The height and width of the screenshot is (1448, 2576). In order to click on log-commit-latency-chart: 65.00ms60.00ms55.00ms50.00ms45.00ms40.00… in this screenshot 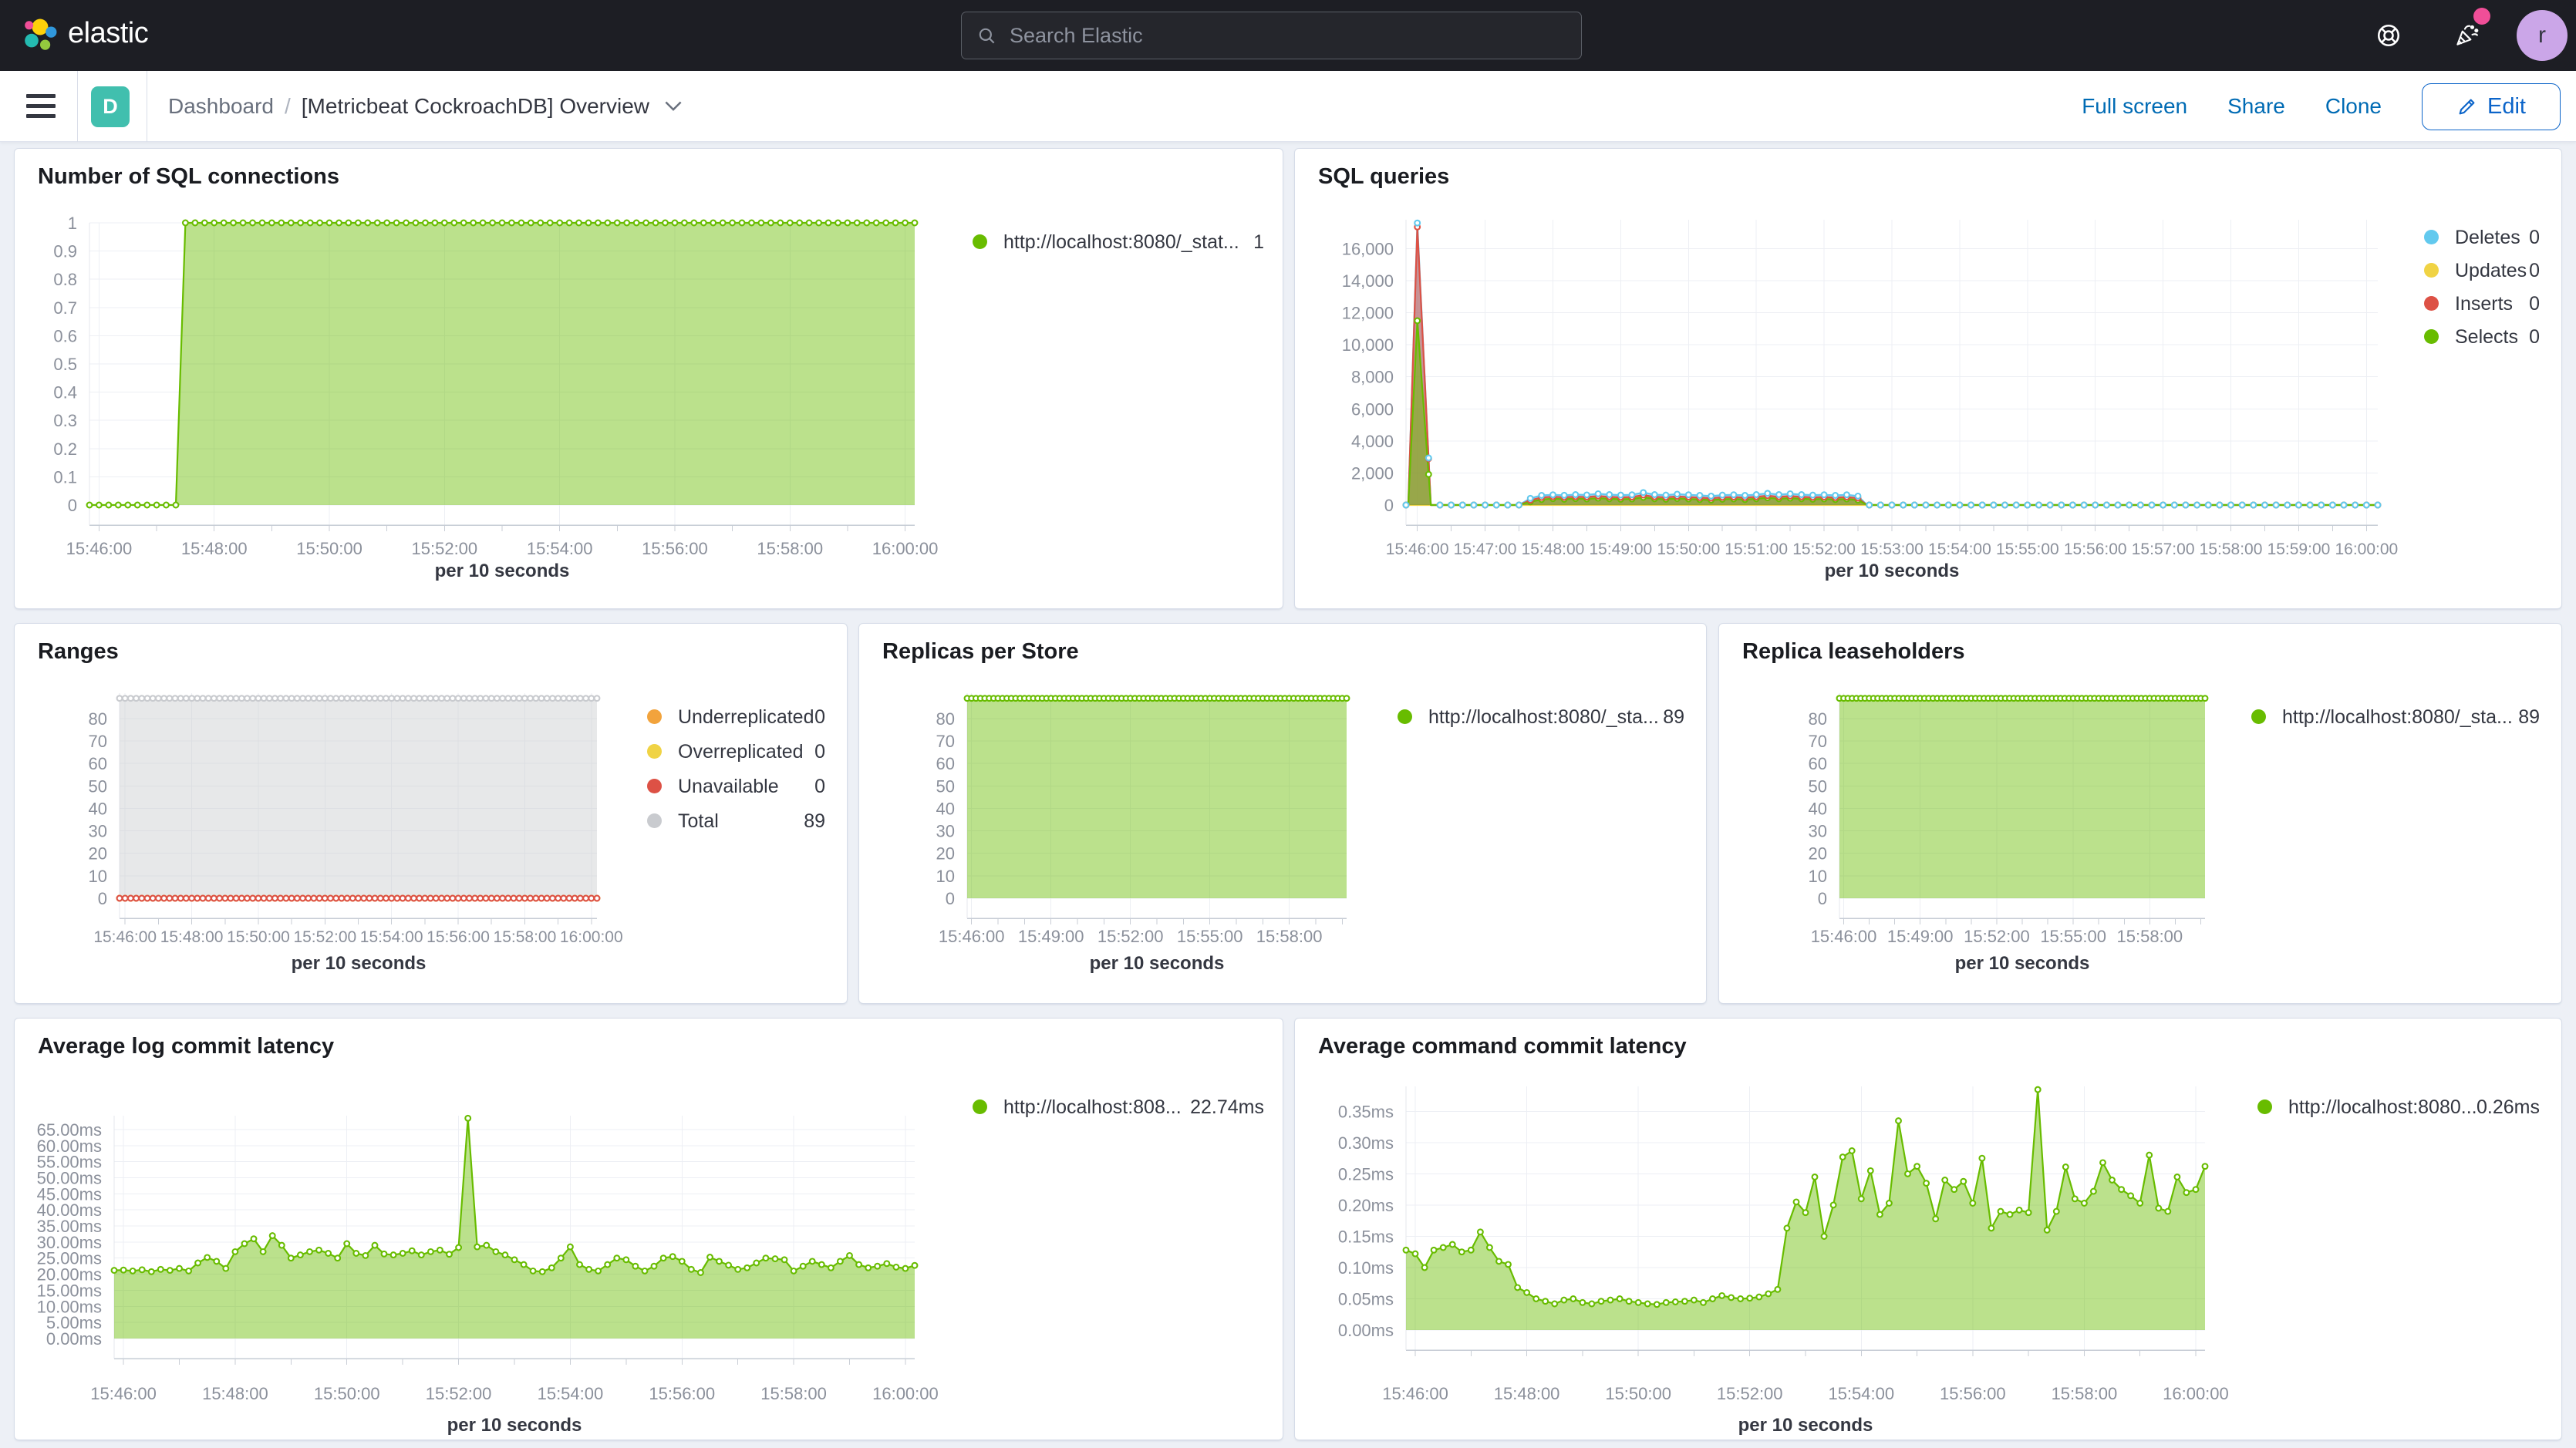, I will do `click(649, 1230)`.